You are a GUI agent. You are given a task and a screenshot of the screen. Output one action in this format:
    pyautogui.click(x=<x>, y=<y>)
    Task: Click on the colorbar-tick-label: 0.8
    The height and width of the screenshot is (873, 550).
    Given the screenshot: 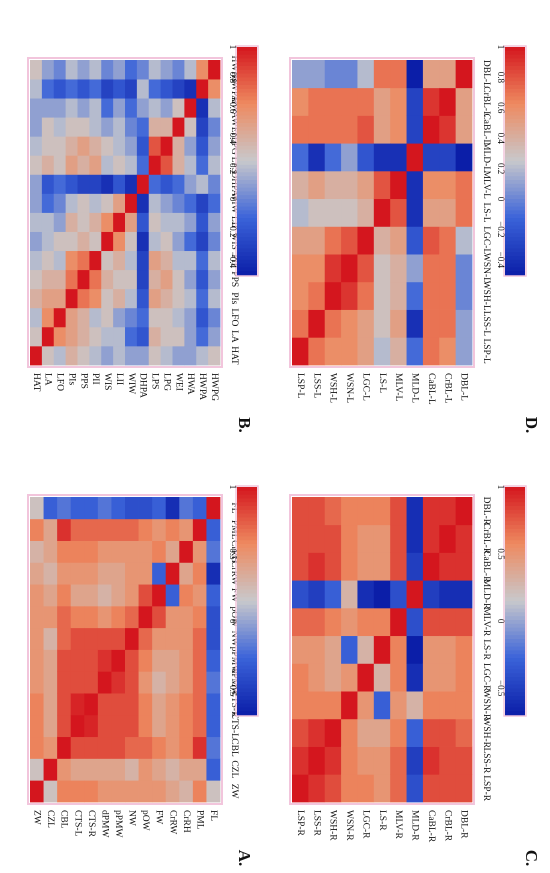 What is the action you would take?
    pyautogui.click(x=233, y=78)
    